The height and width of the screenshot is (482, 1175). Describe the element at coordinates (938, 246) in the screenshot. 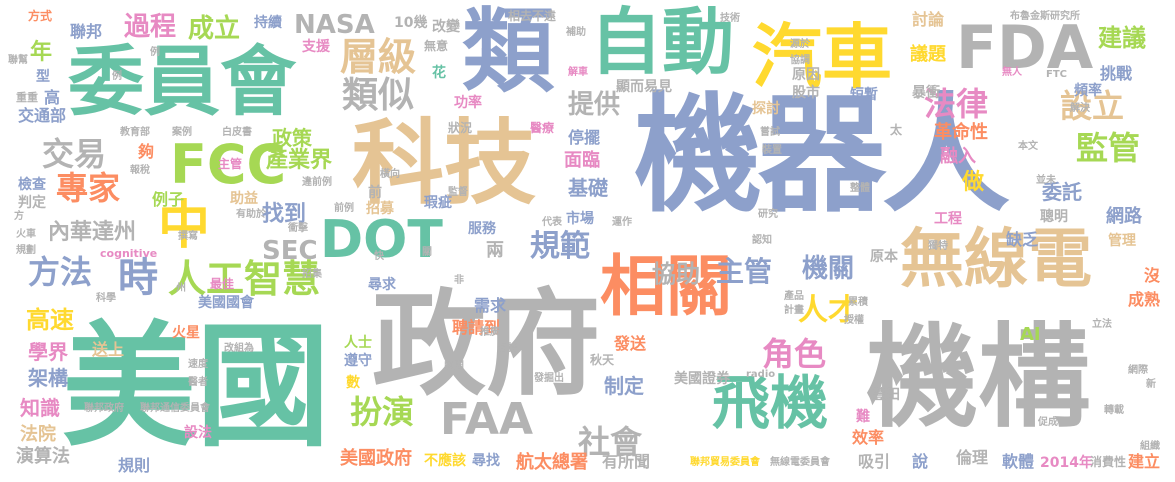

I see `word-unique: 獨特` at that location.